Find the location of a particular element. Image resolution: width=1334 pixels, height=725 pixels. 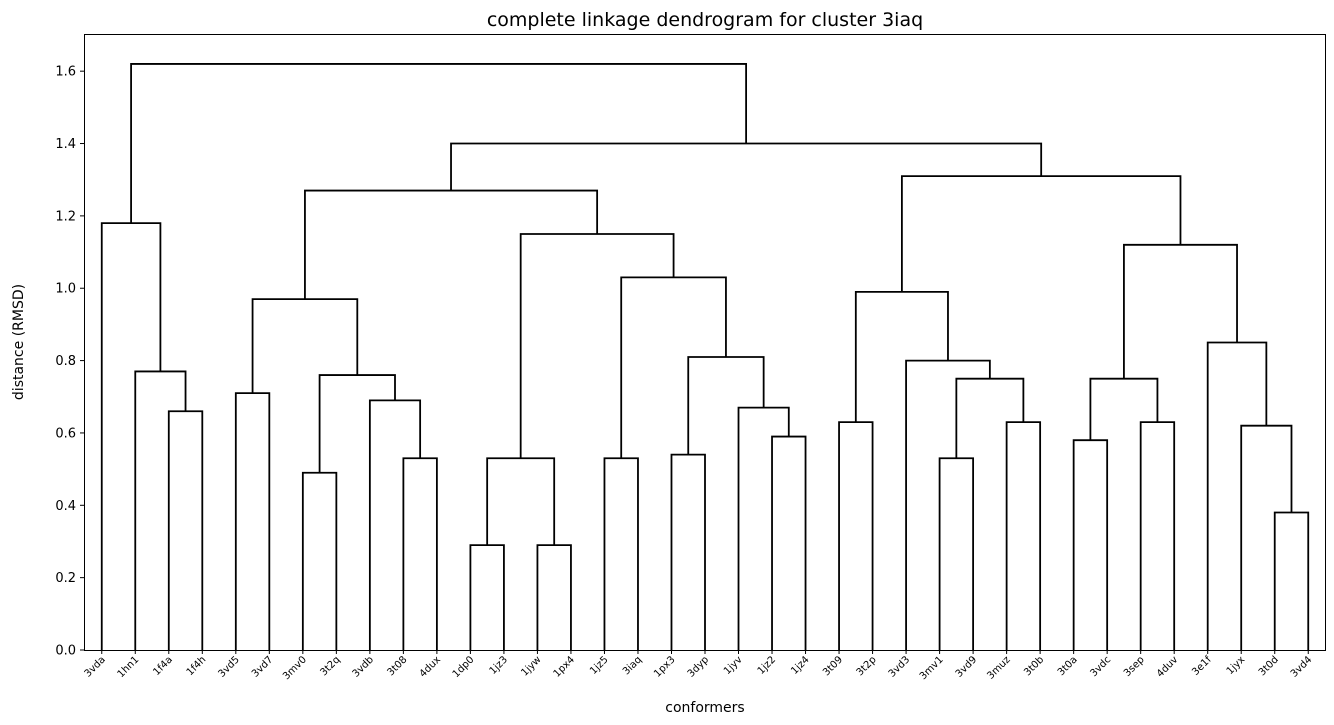

x-tick-label: 3t08 is located at coordinates (397, 666).